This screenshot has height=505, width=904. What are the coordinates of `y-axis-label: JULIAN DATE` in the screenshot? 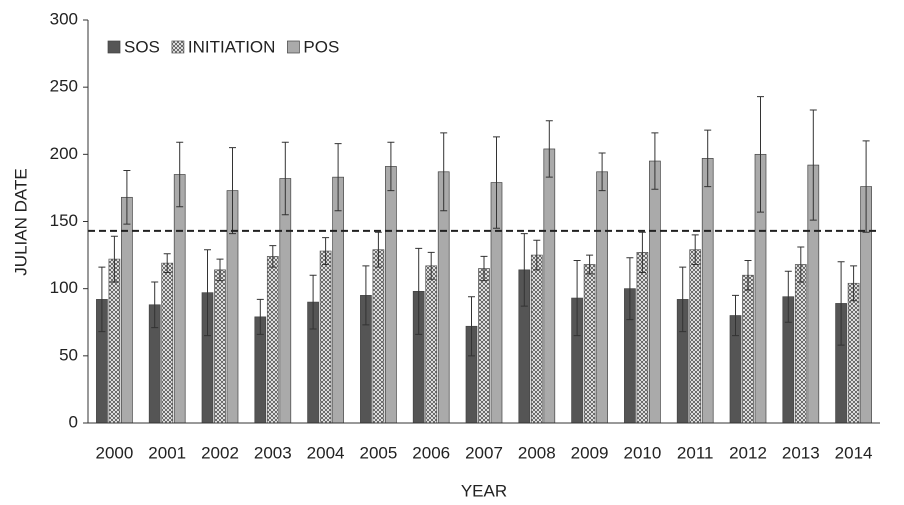 It's located at (20, 221).